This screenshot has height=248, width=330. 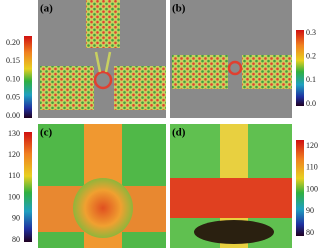 What do you see at coordinates (311, 103) in the screenshot?
I see `colorbar-tick-label: 0.0` at bounding box center [311, 103].